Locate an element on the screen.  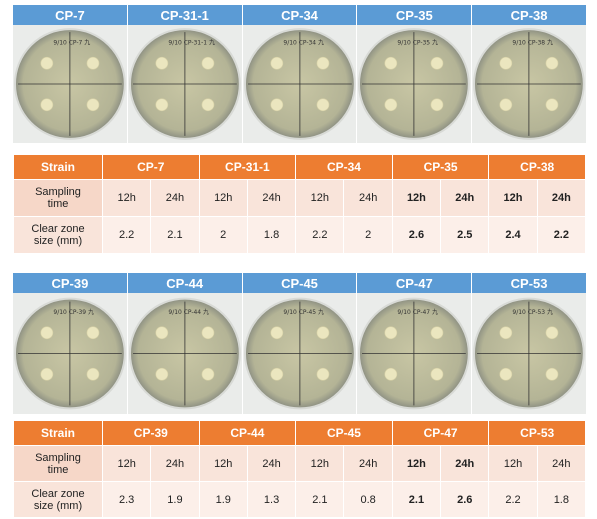
plate-header: CP-39 is located at coordinates (70, 283).